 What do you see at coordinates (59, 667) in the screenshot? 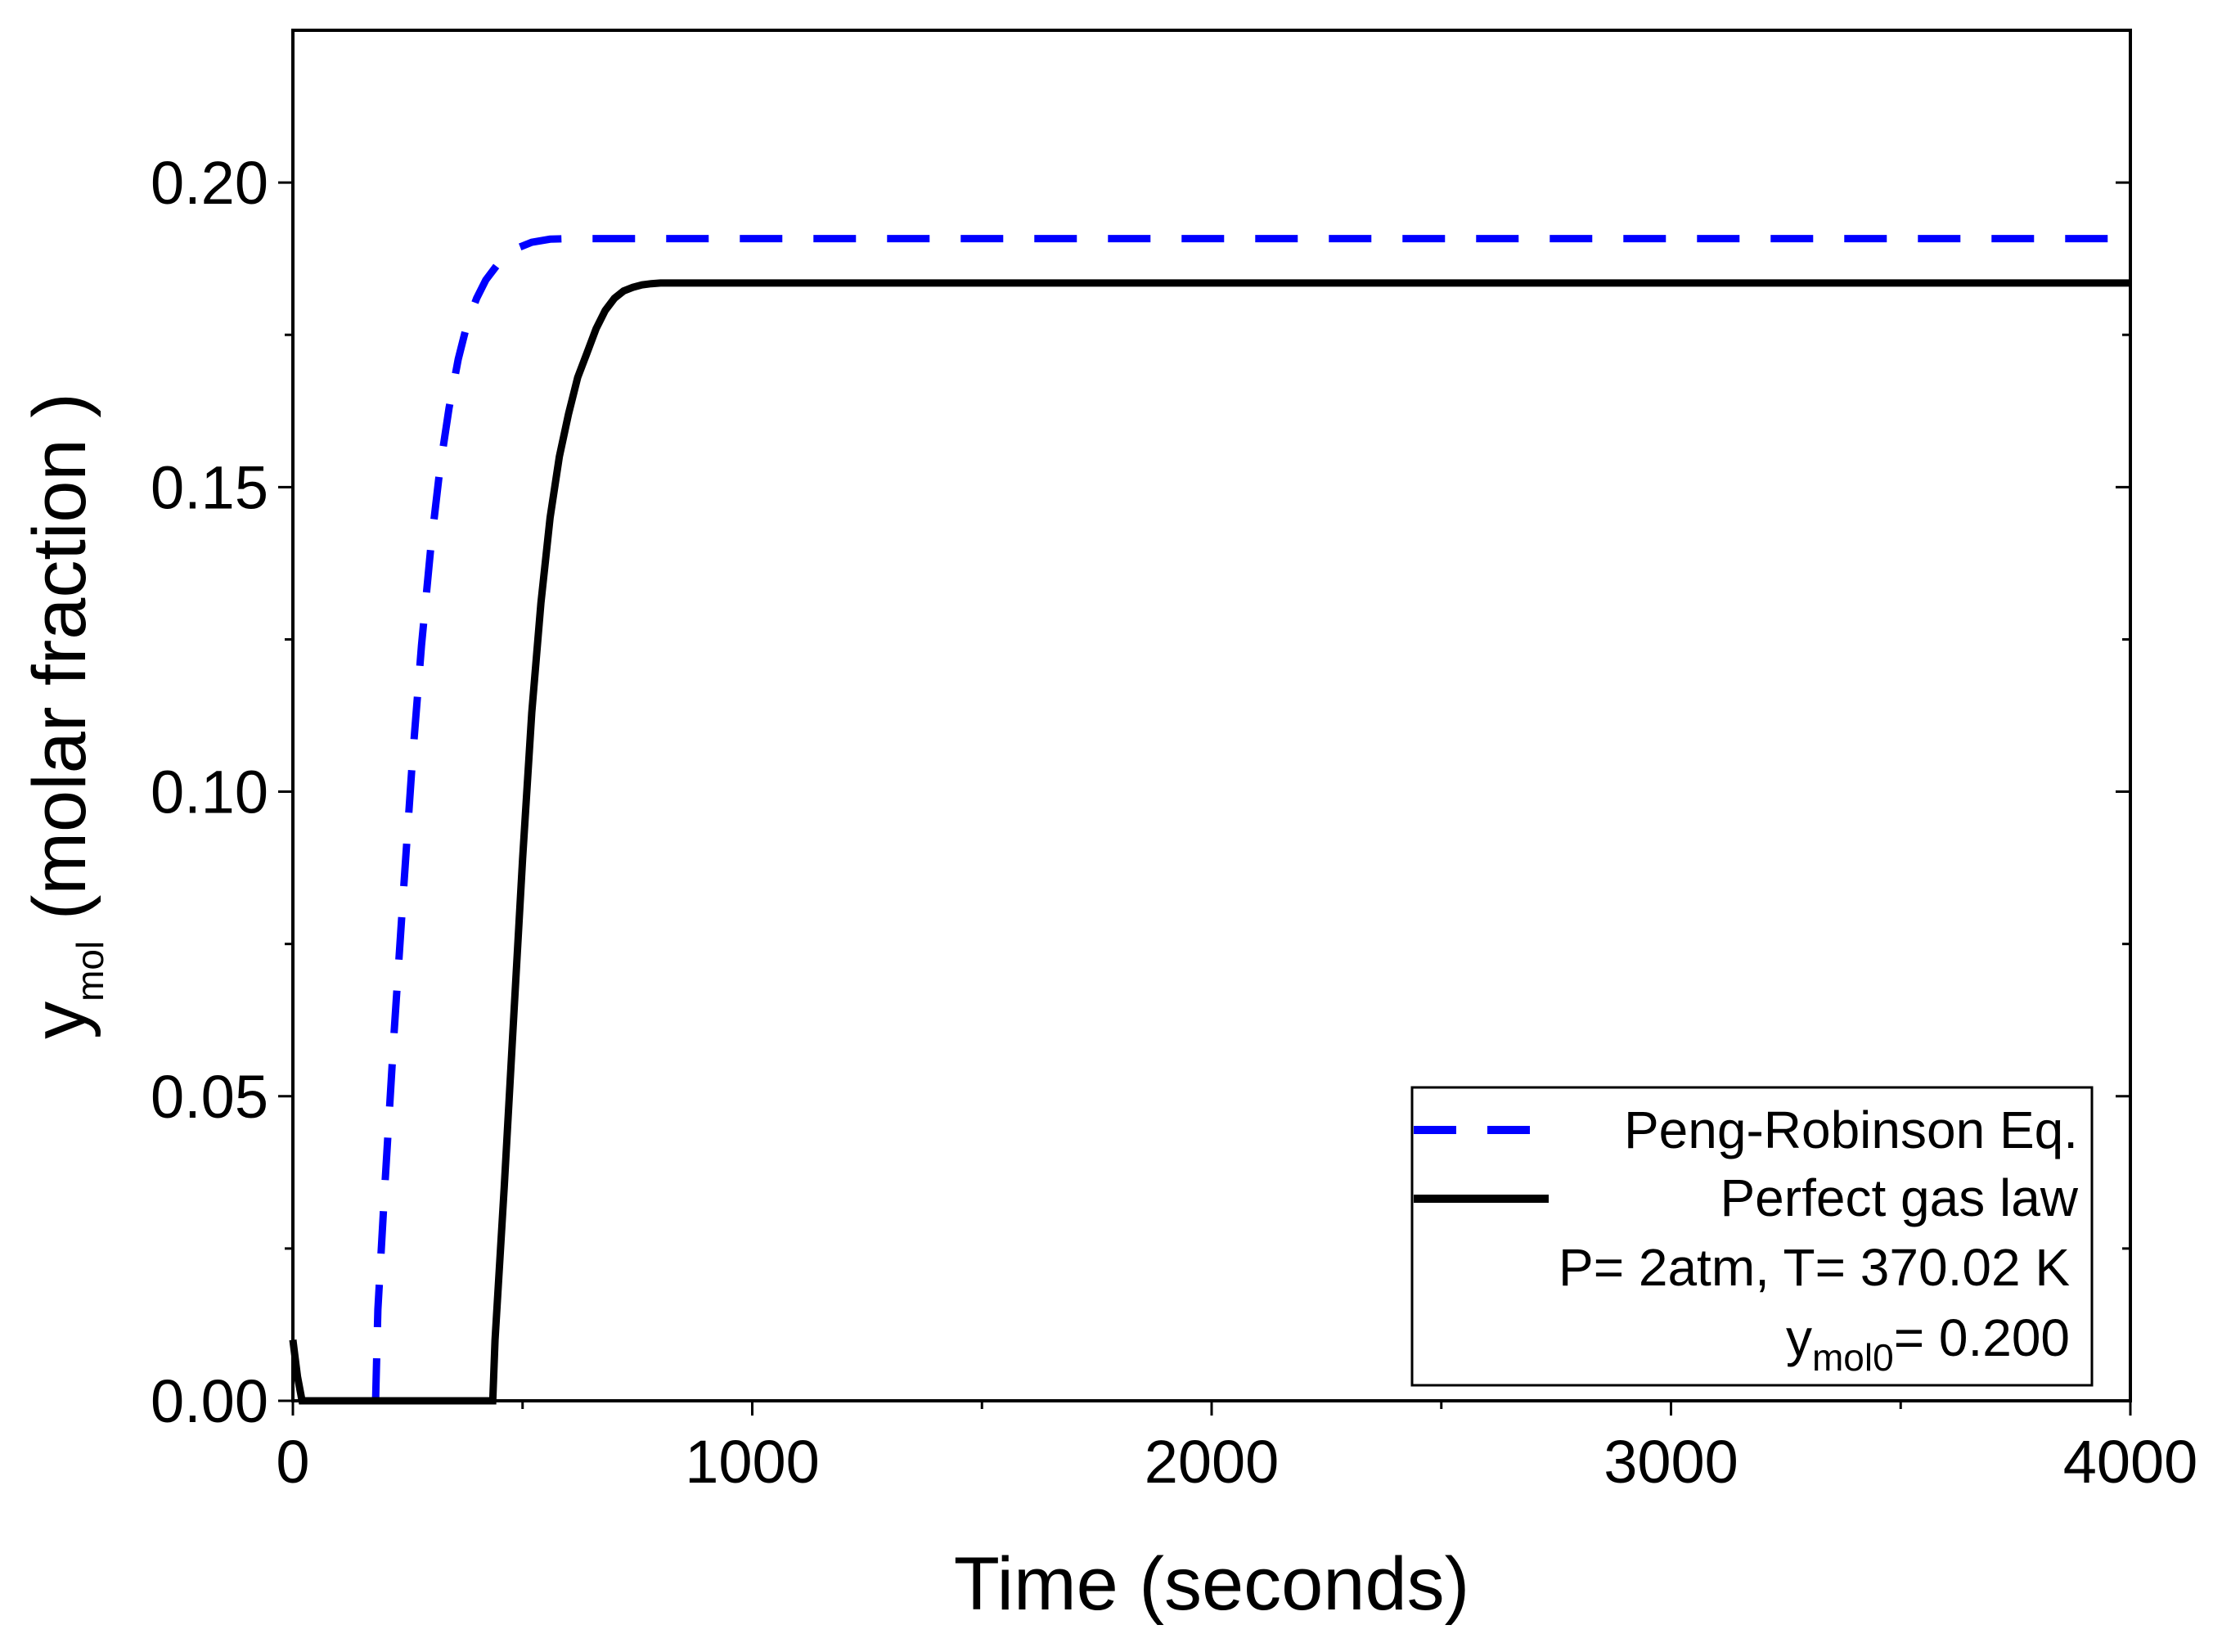
I see `y-axis-title-rest: (molar fraction )` at bounding box center [59, 667].